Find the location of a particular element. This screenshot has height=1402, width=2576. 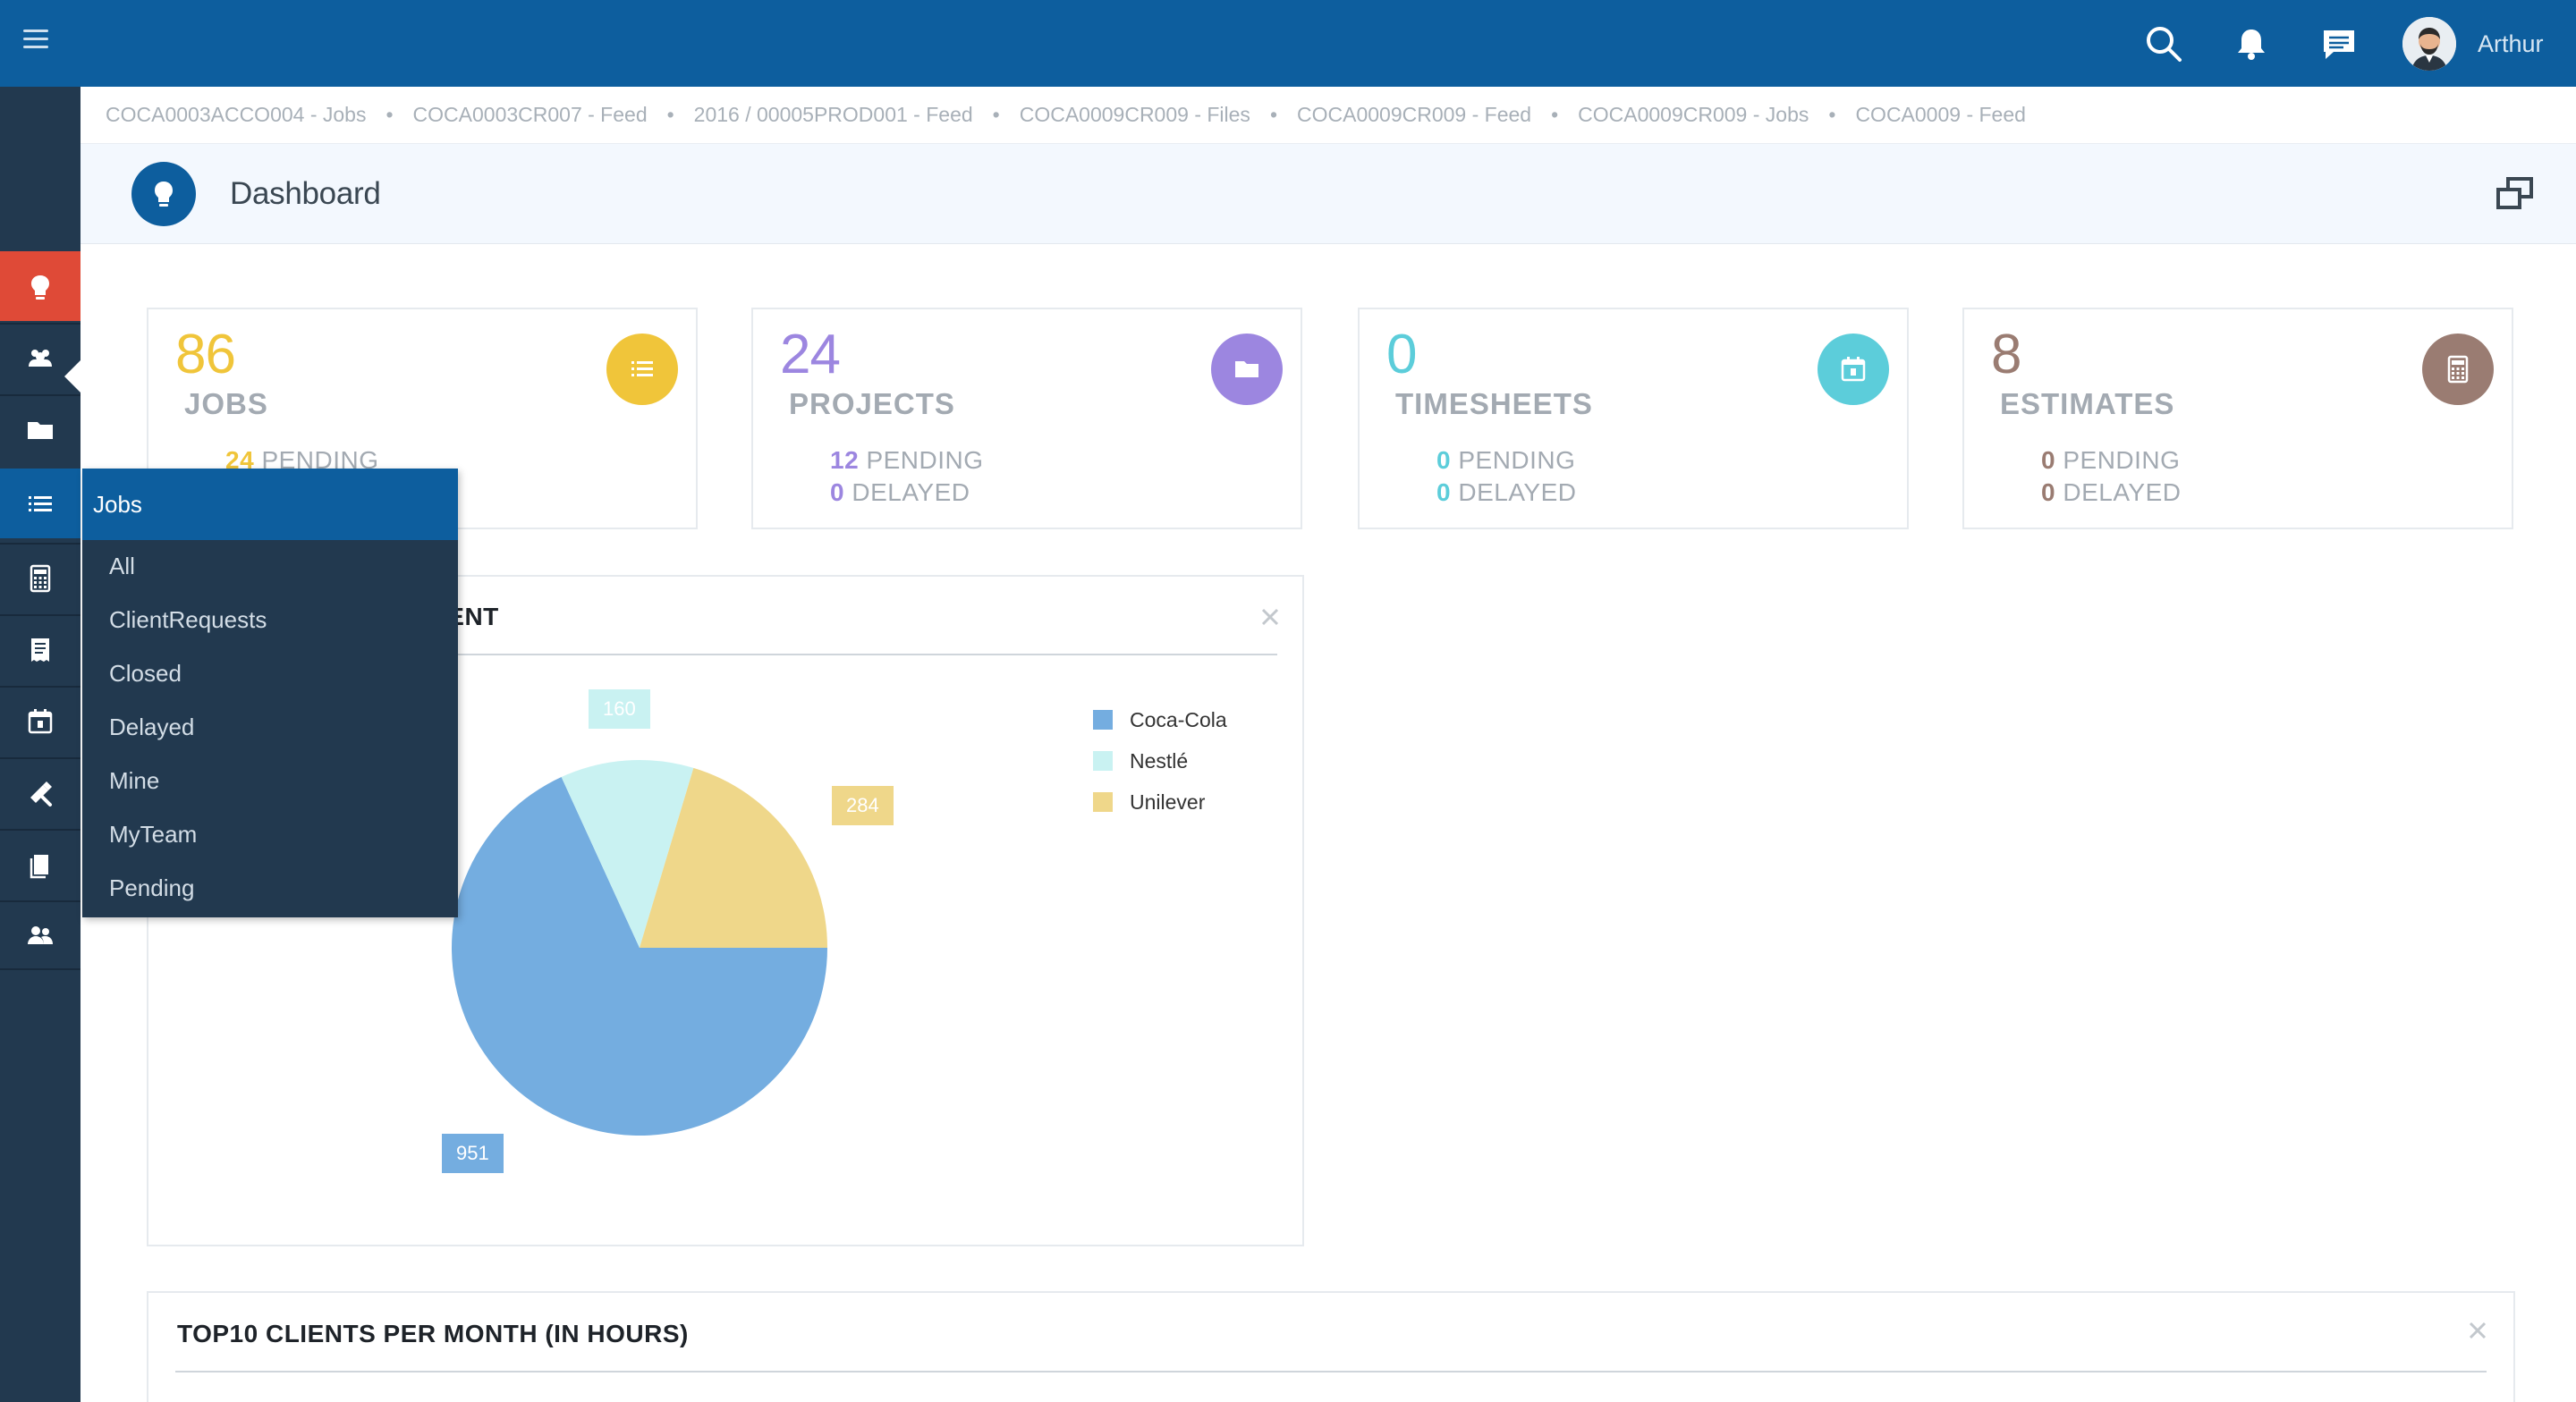

estimates-calculator-icon is located at coordinates (40, 578).